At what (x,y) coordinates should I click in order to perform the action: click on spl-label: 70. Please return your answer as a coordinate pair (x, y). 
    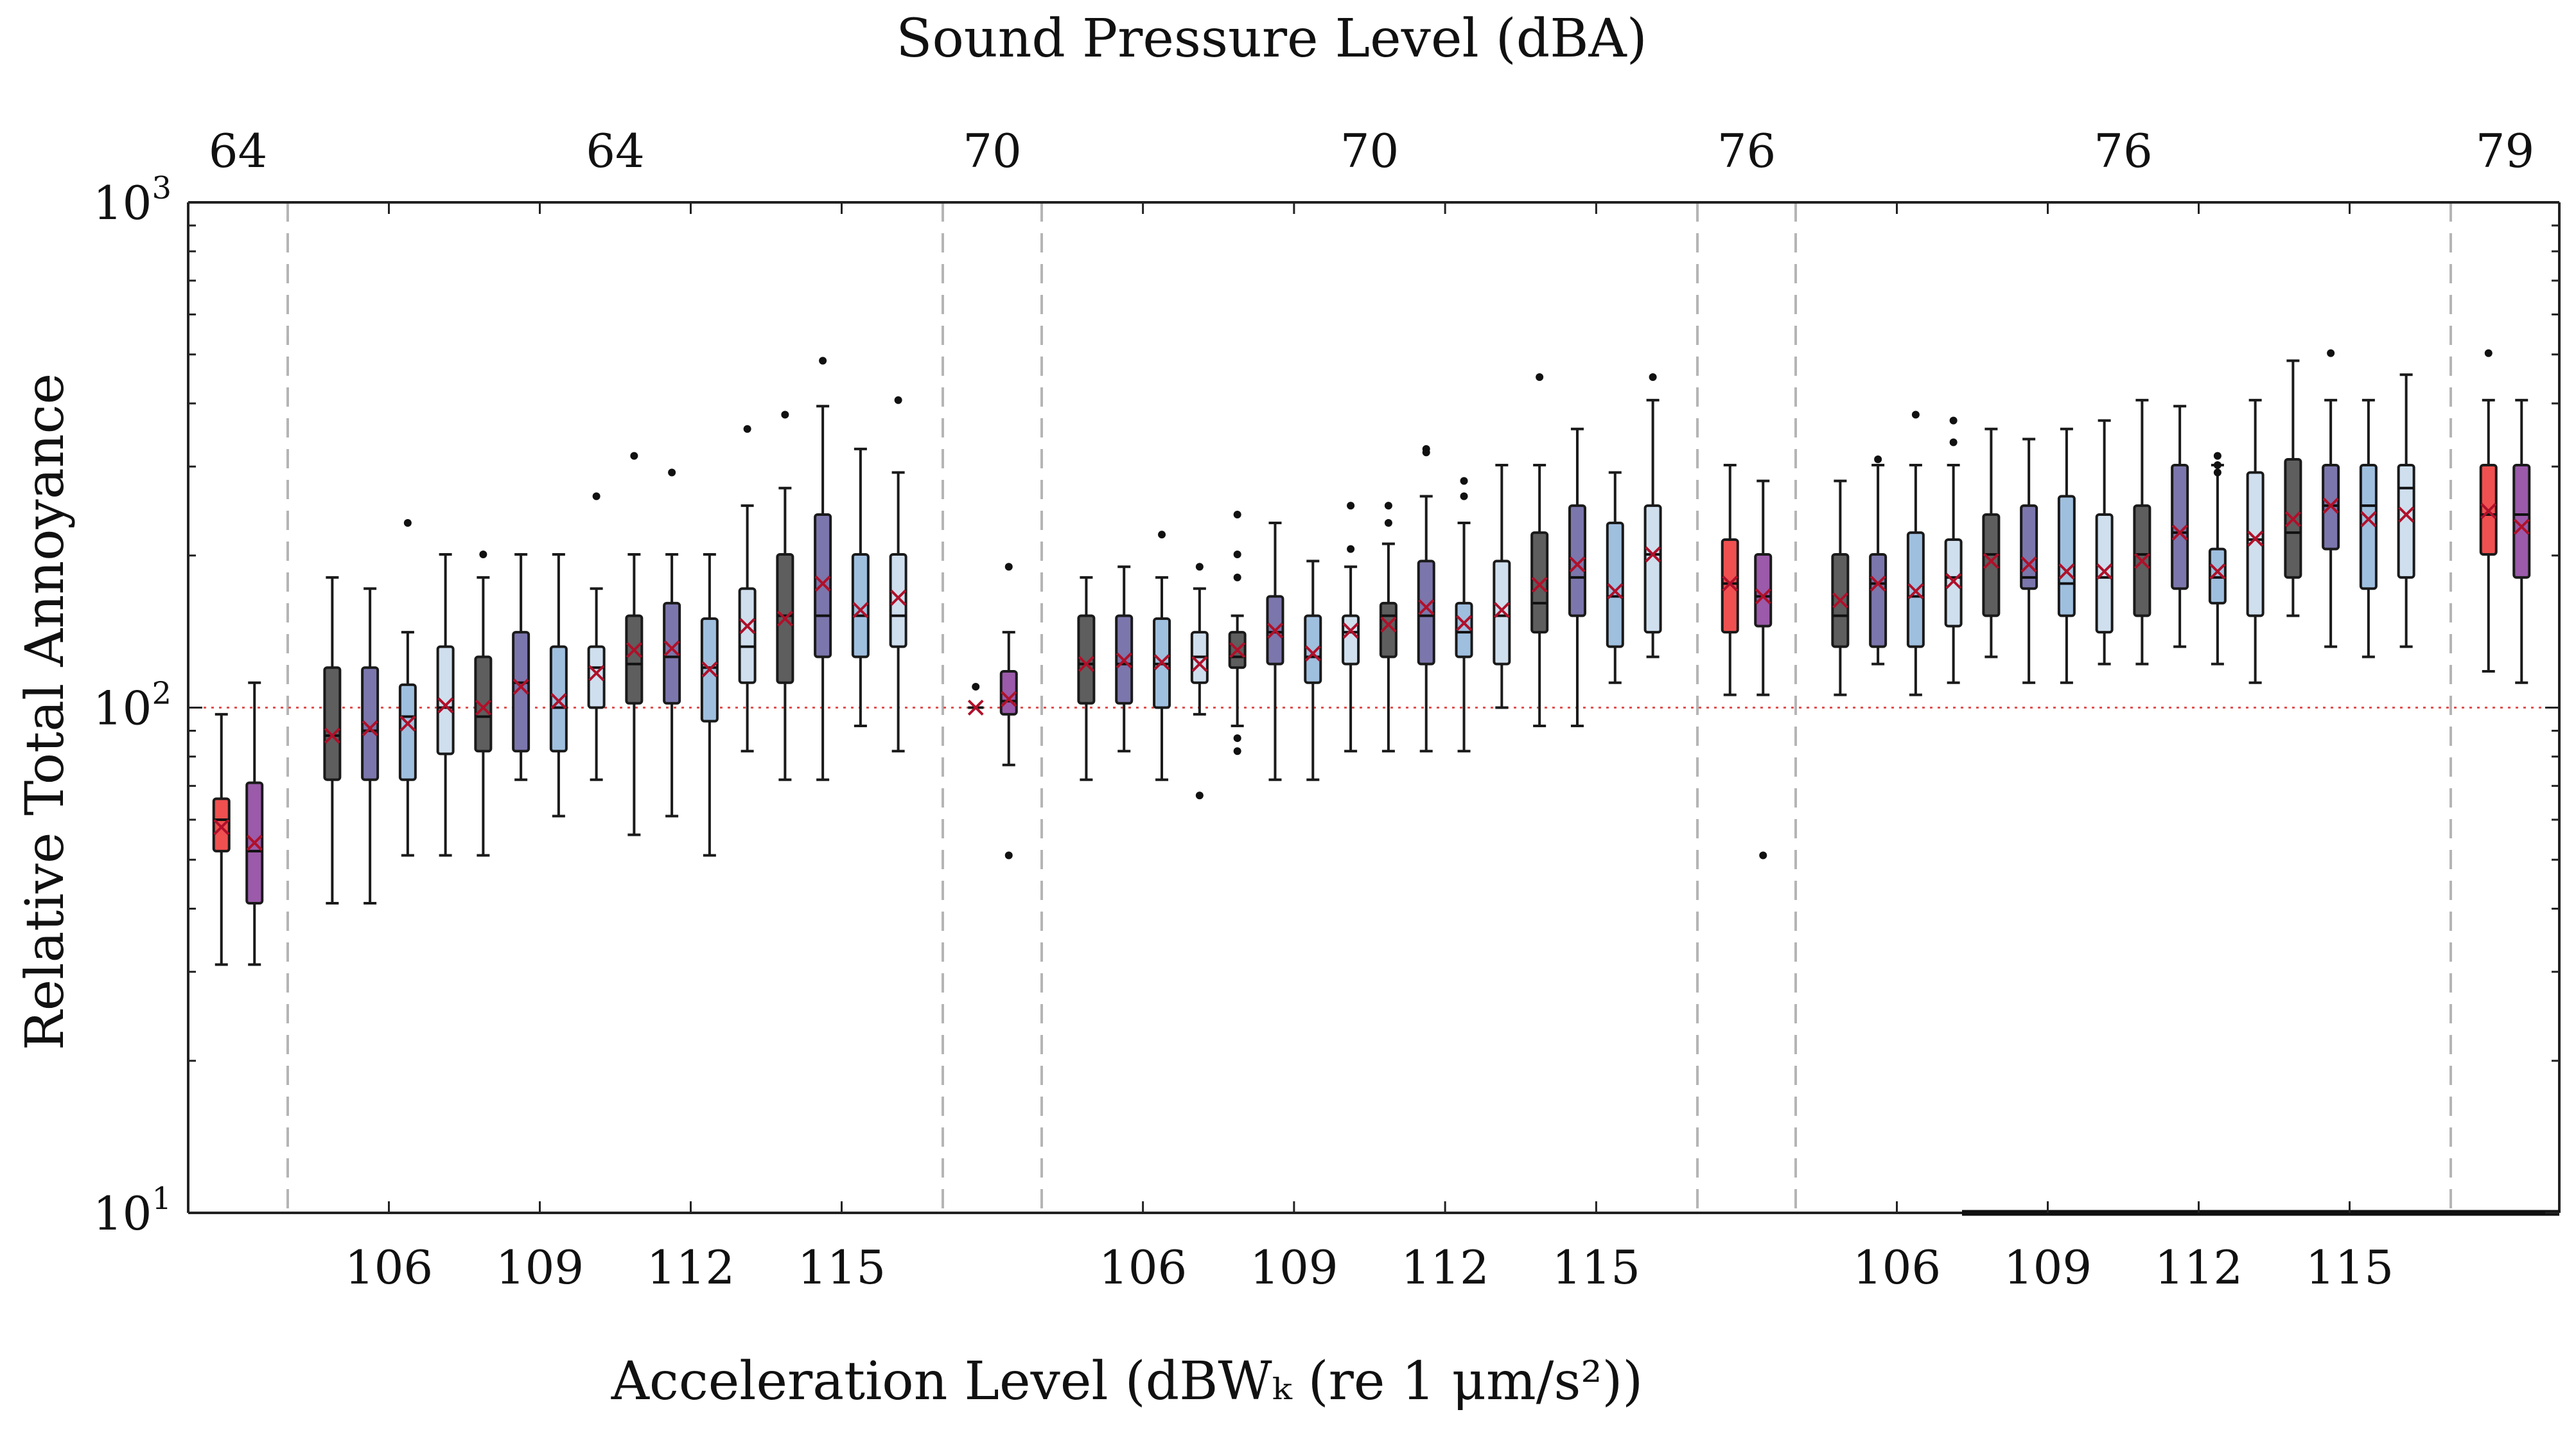
    Looking at the image, I should click on (993, 151).